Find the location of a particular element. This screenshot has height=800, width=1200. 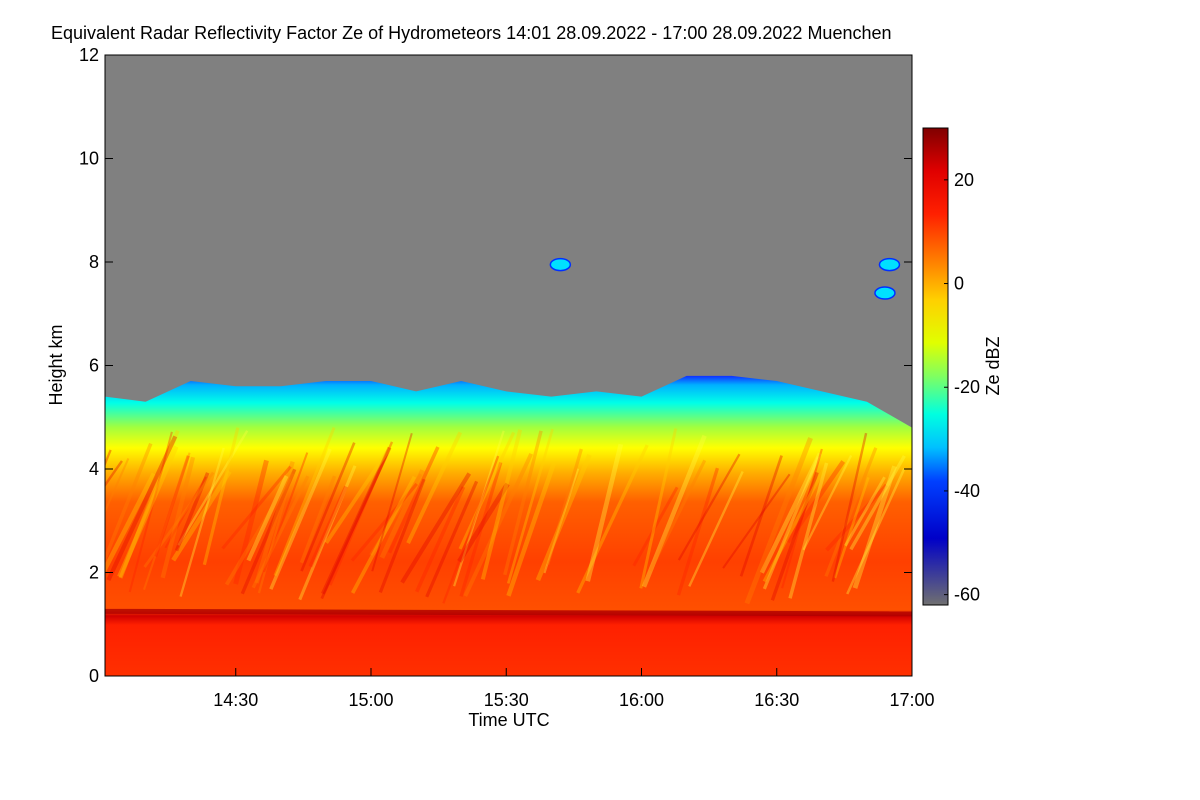

y-tick-label: 10 is located at coordinates (89, 159).